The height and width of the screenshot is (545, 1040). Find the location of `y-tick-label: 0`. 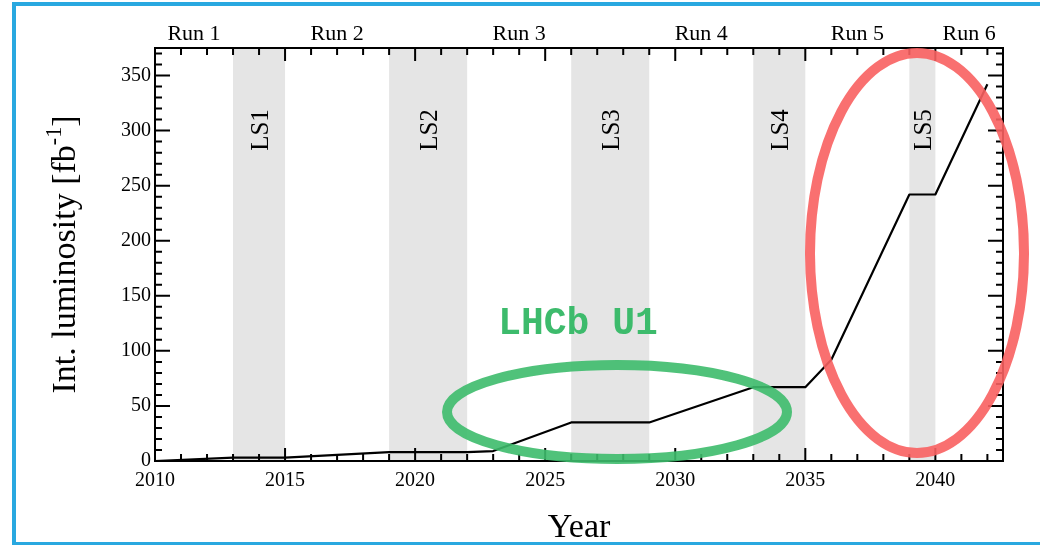

y-tick-label: 0 is located at coordinates (146, 459).